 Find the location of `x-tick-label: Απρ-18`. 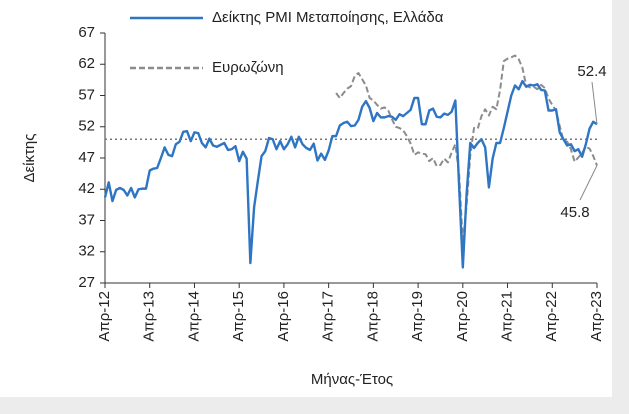

x-tick-label: Απρ-18 is located at coordinates (372, 316).